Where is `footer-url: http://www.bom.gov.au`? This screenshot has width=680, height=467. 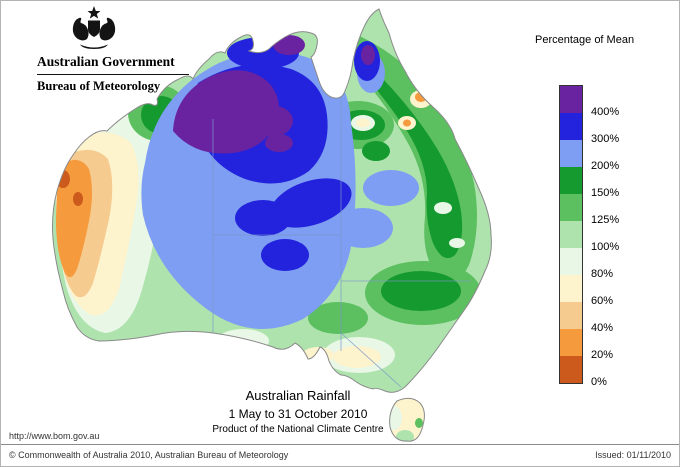 footer-url: http://www.bom.gov.au is located at coordinates (54, 436).